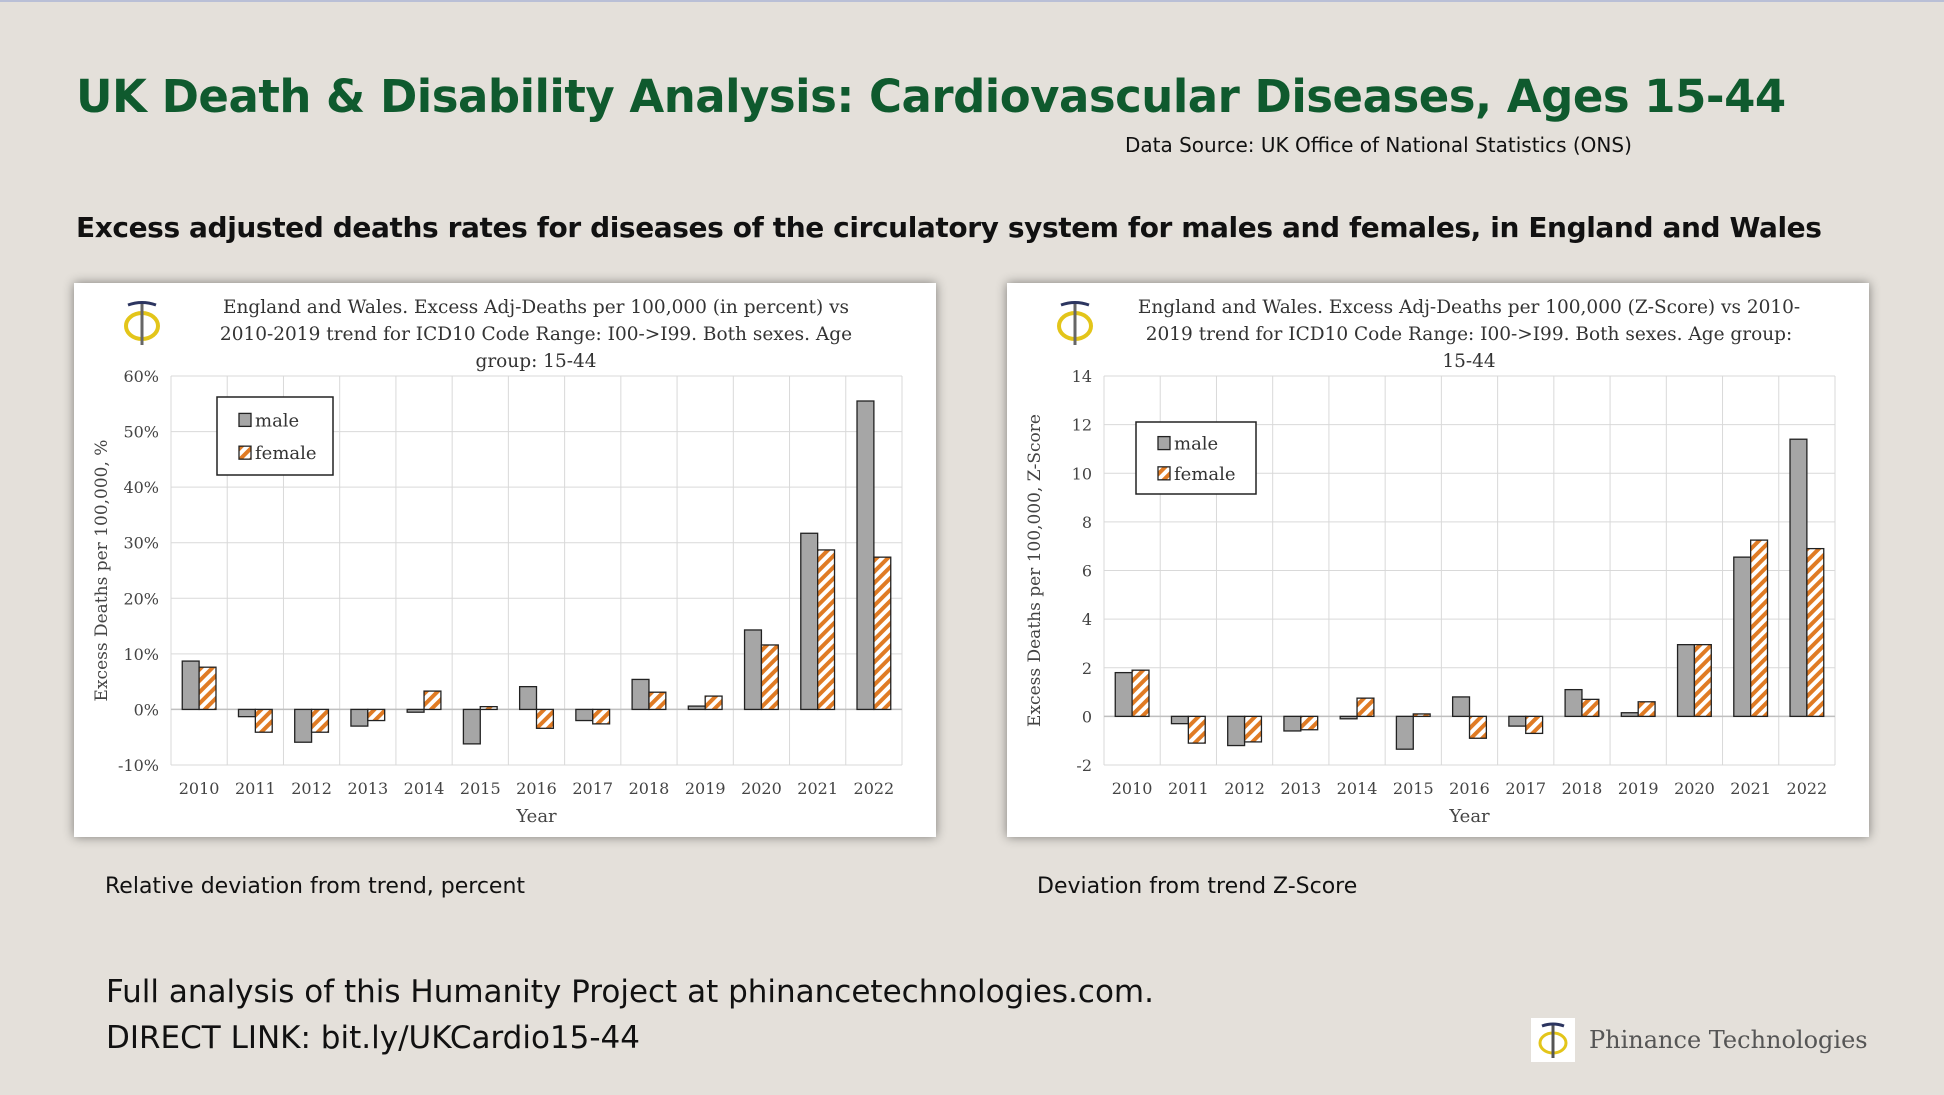 This screenshot has height=1095, width=1944. Describe the element at coordinates (1087, 571) in the screenshot. I see `y-tick-label: 6` at that location.